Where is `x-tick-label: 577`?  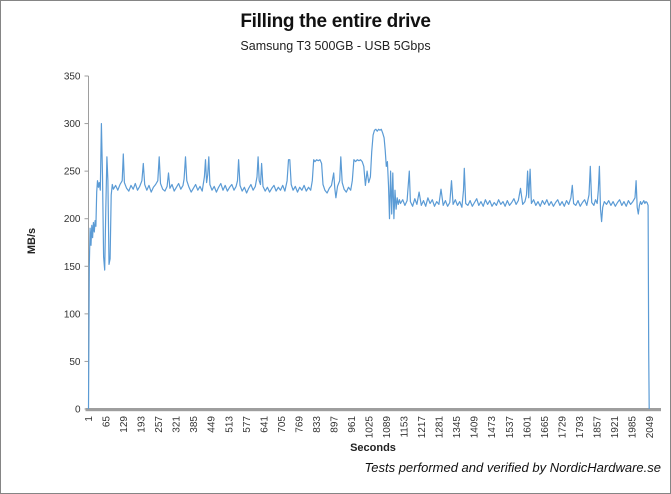 x-tick-label: 577 is located at coordinates (247, 424).